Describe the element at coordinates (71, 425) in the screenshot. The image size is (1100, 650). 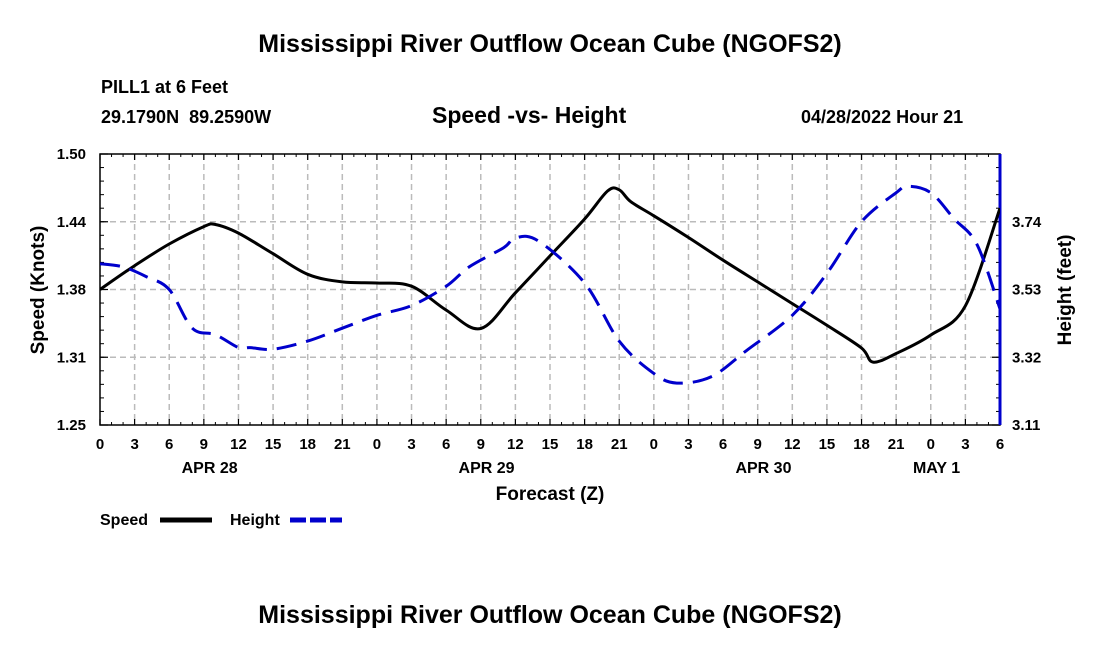
I see `y-tick-label: 1.25` at that location.